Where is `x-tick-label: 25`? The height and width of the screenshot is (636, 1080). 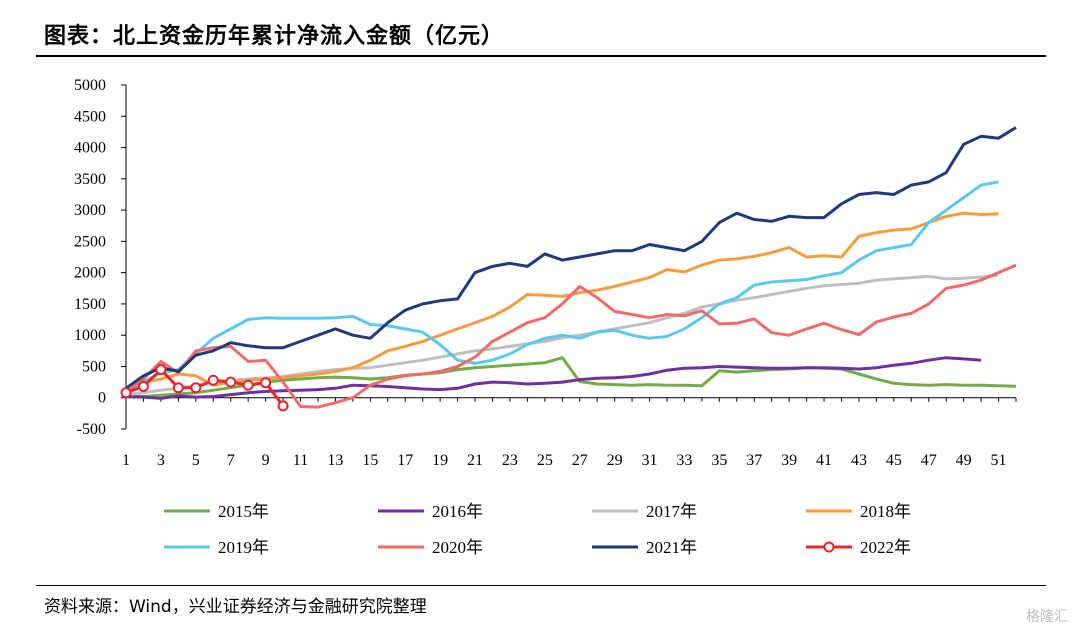
x-tick-label: 25 is located at coordinates (545, 460).